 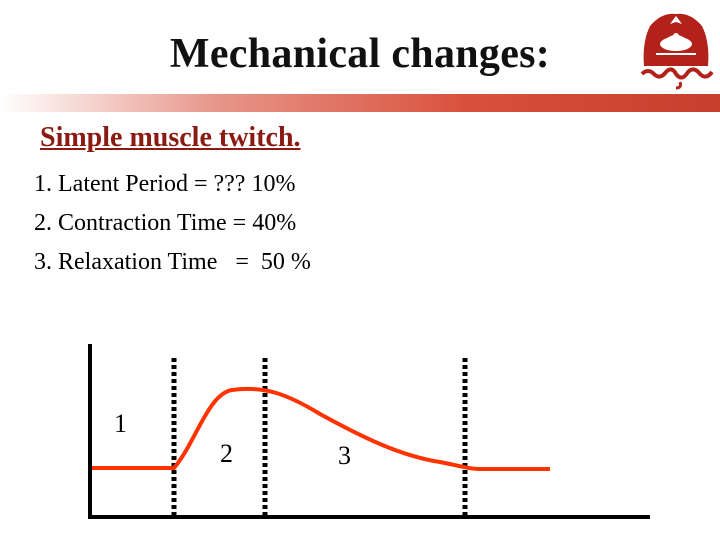 I want to click on phase-label-contraction: 2, so click(x=226, y=453).